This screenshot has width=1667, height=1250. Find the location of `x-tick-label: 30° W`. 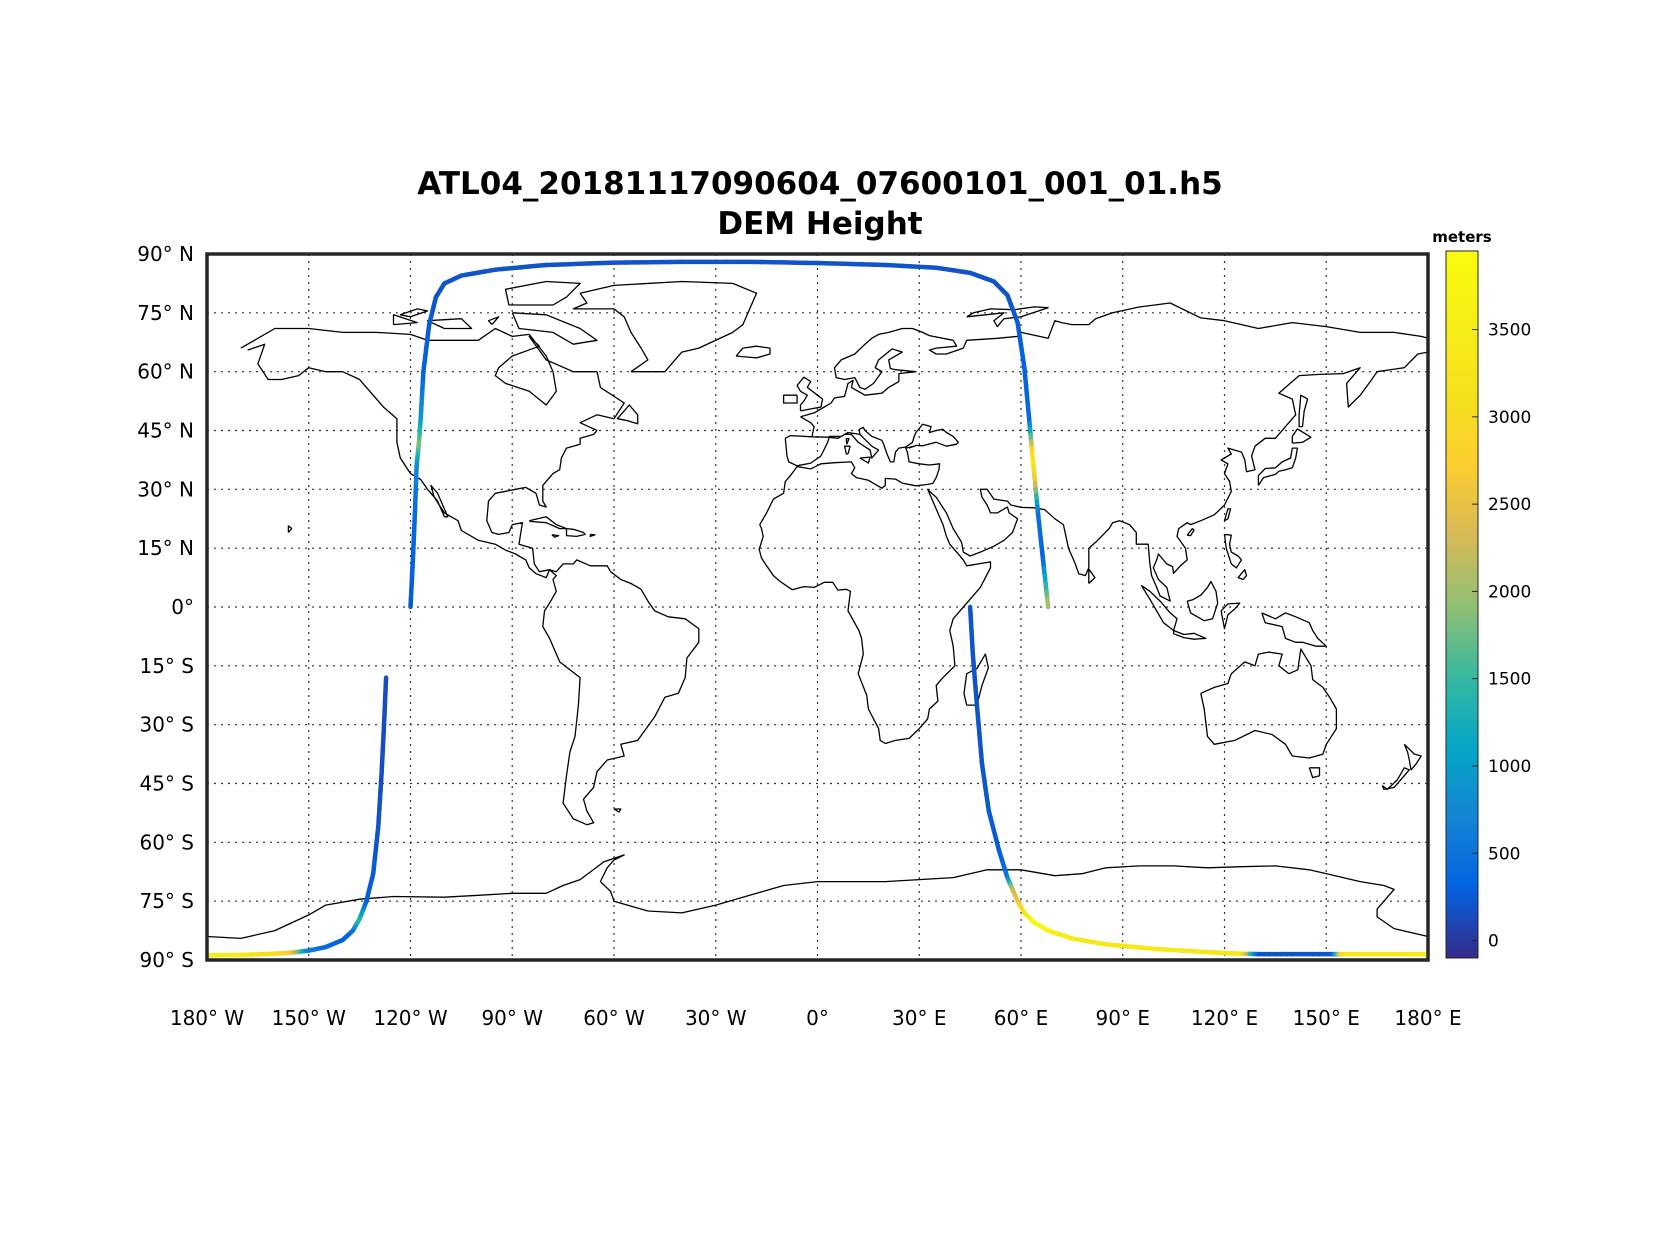

x-tick-label: 30° W is located at coordinates (716, 1018).